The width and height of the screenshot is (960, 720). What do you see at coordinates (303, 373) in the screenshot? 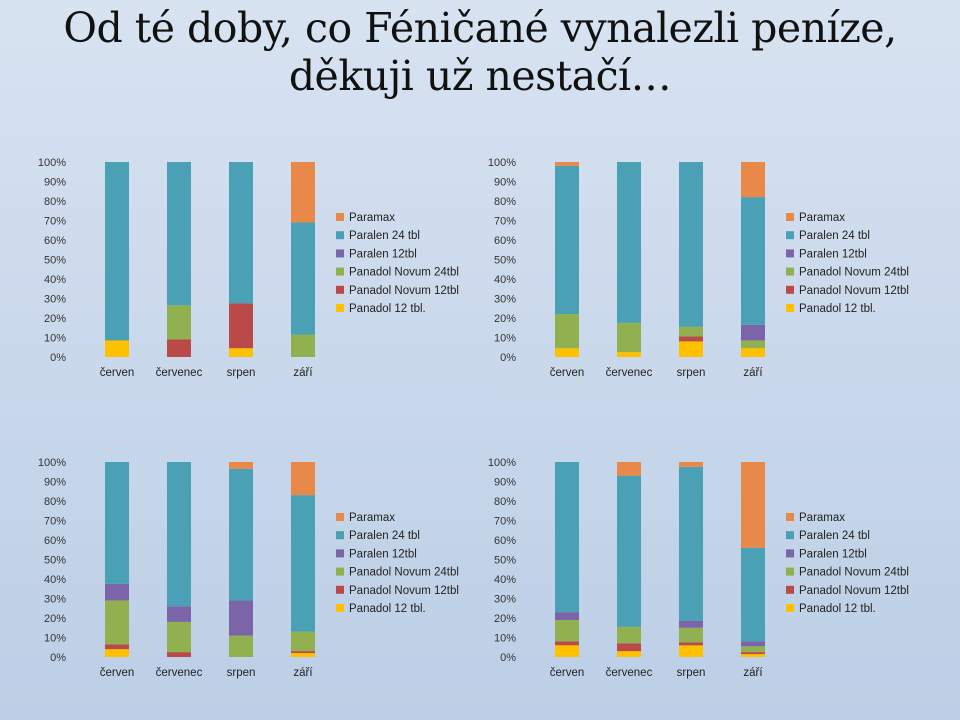
I see `x-tick-label: září` at bounding box center [303, 373].